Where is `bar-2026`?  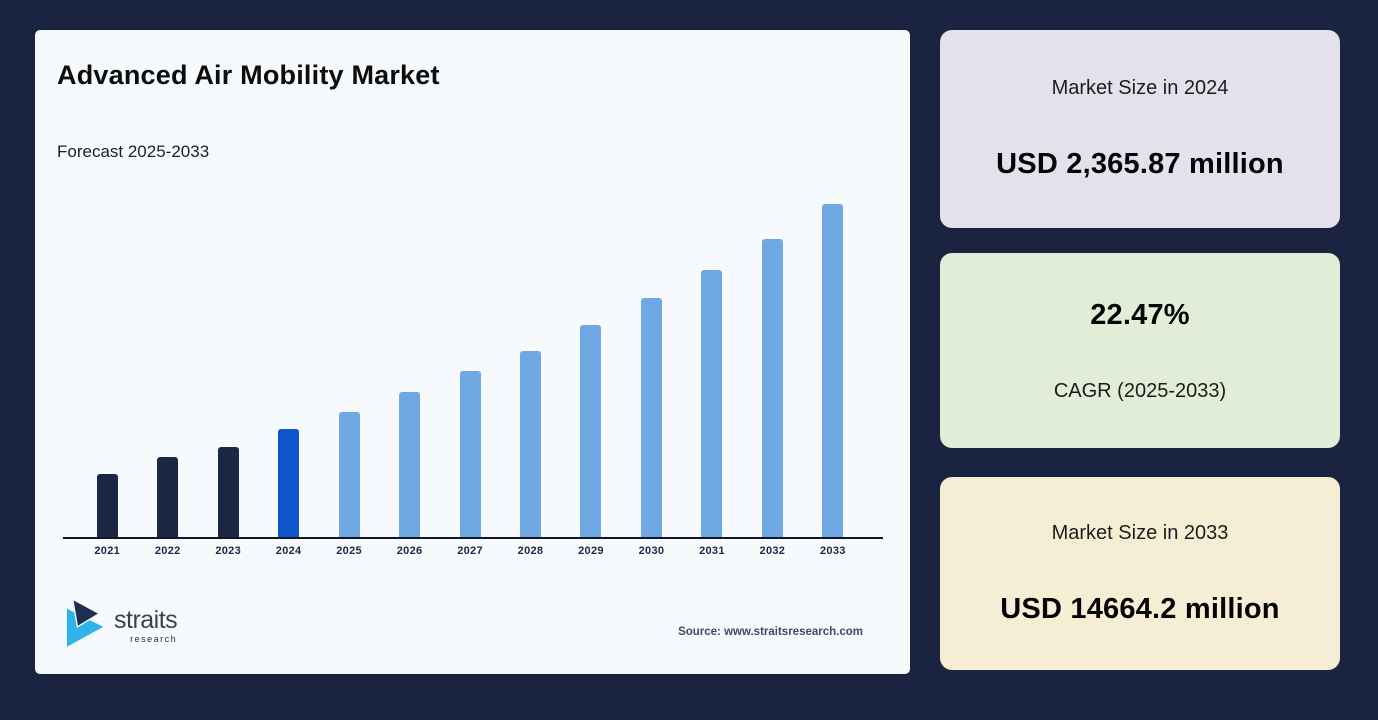
bar-2026 is located at coordinates (410, 464).